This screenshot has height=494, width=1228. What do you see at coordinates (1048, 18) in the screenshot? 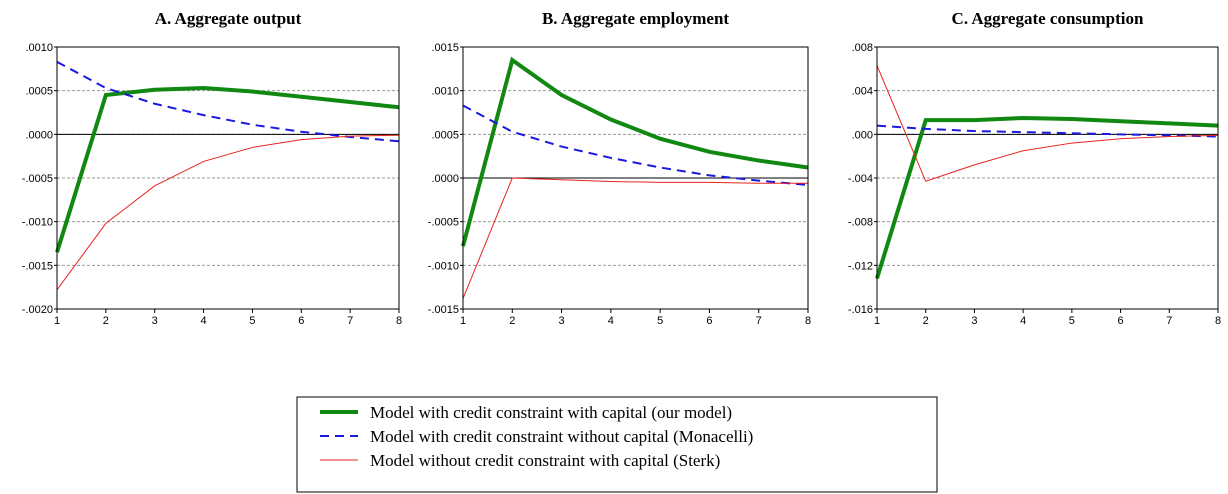
I see `chart-title: C. Aggregate consumption` at bounding box center [1048, 18].